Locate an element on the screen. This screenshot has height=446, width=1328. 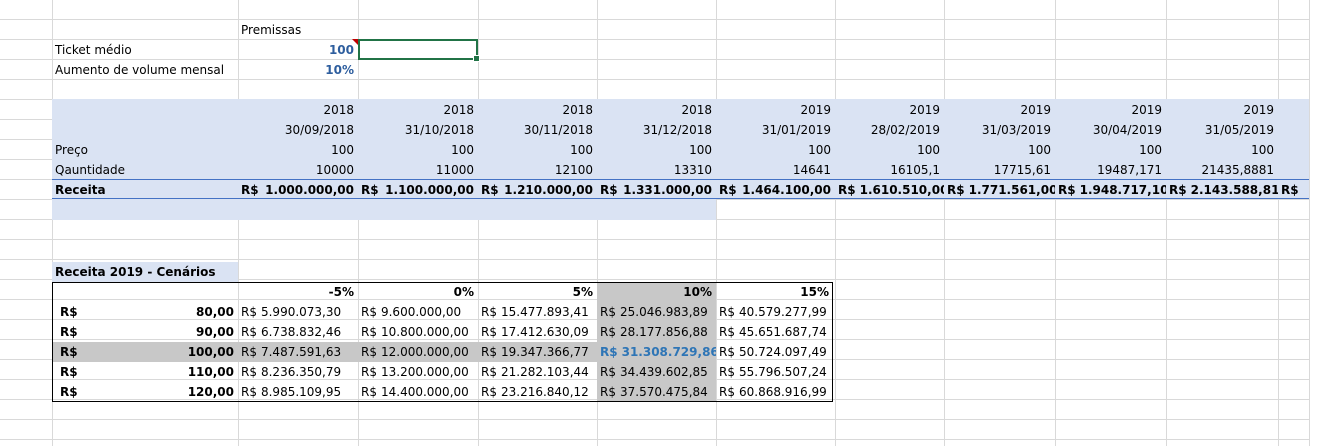
price-label: Preço is located at coordinates (72, 150).